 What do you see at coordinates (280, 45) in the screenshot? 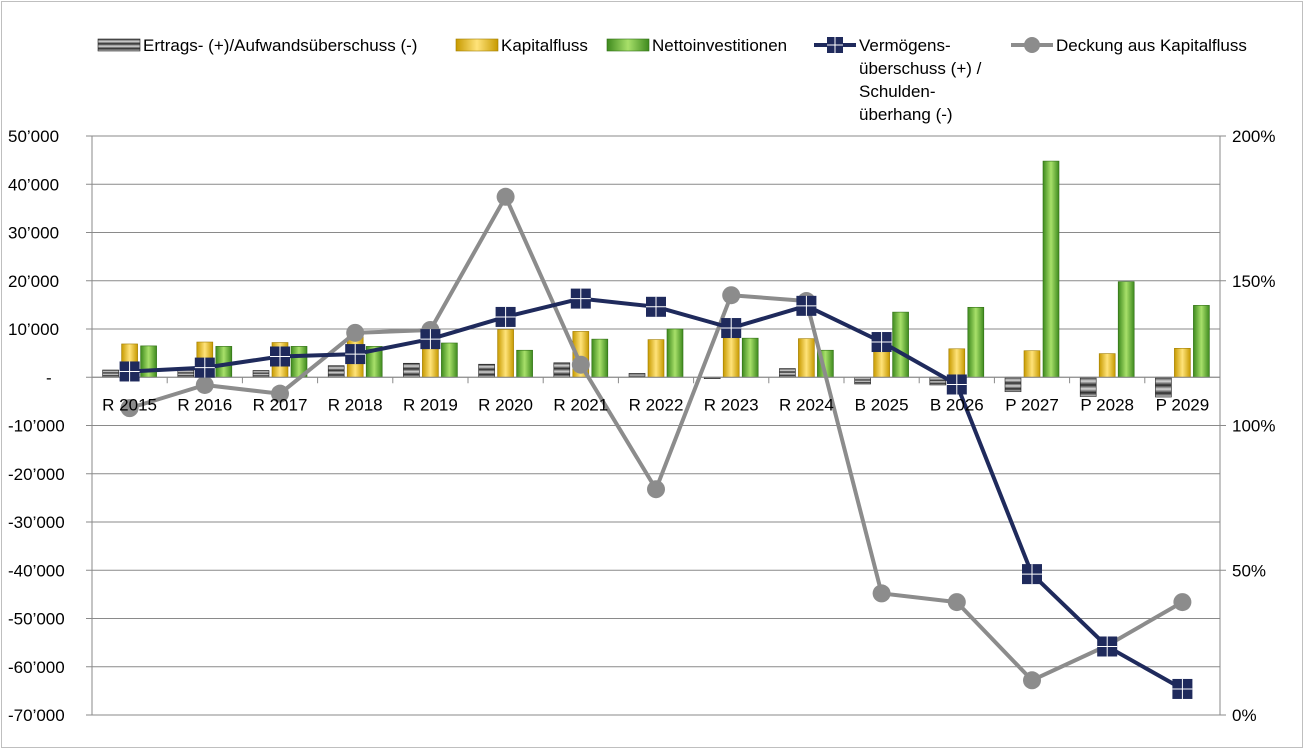
I see `legend-label: Ertrags- (+)/Aufwandsüberschuss (-)` at bounding box center [280, 45].